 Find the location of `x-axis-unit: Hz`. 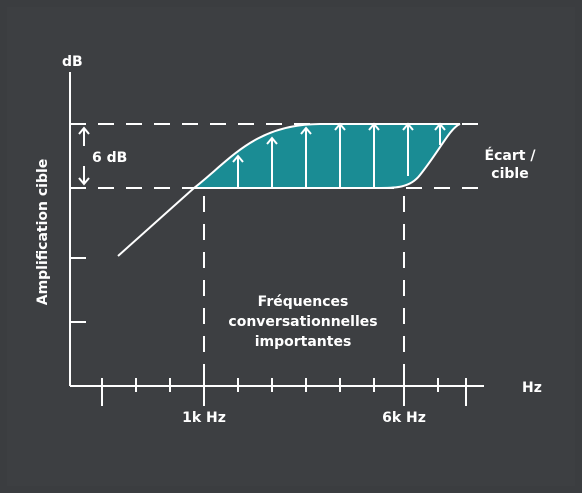

x-axis-unit: Hz is located at coordinates (532, 388).